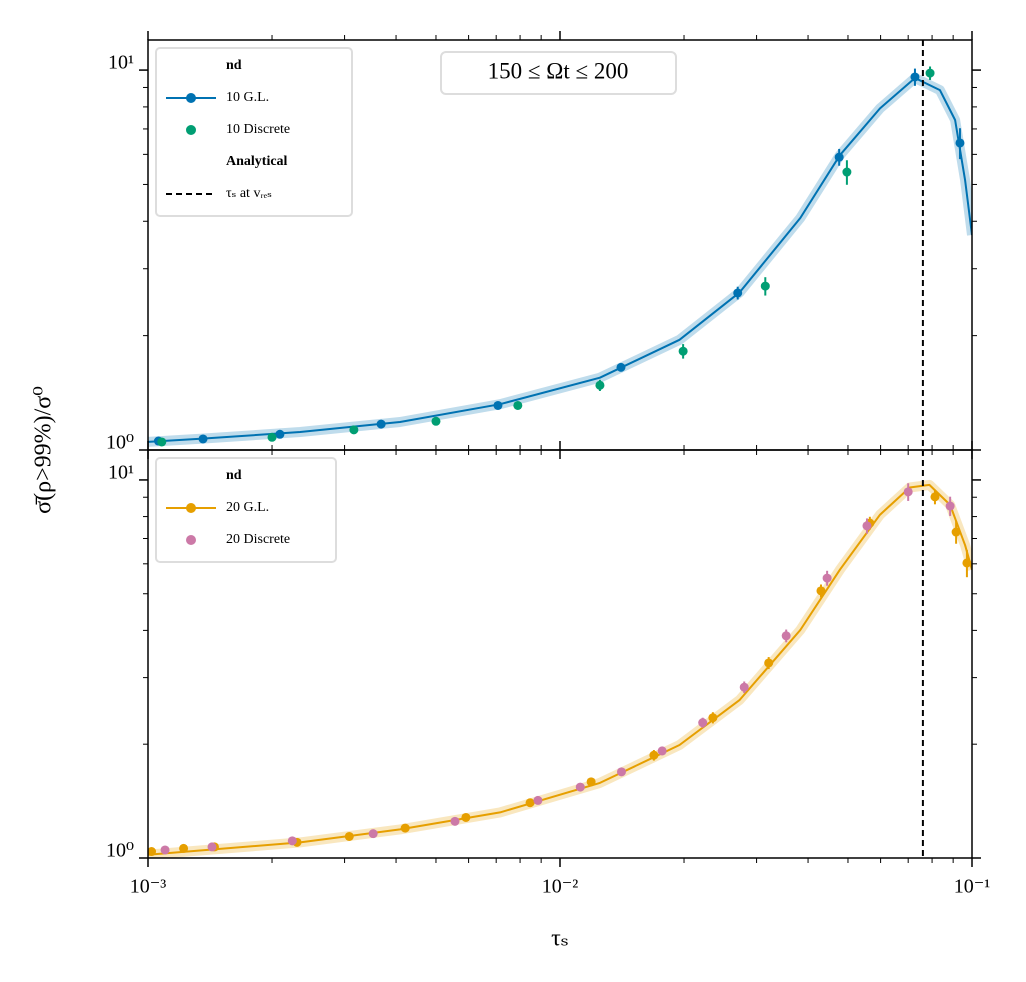  I want to click on legend-label: 20 G.L., so click(247, 507).